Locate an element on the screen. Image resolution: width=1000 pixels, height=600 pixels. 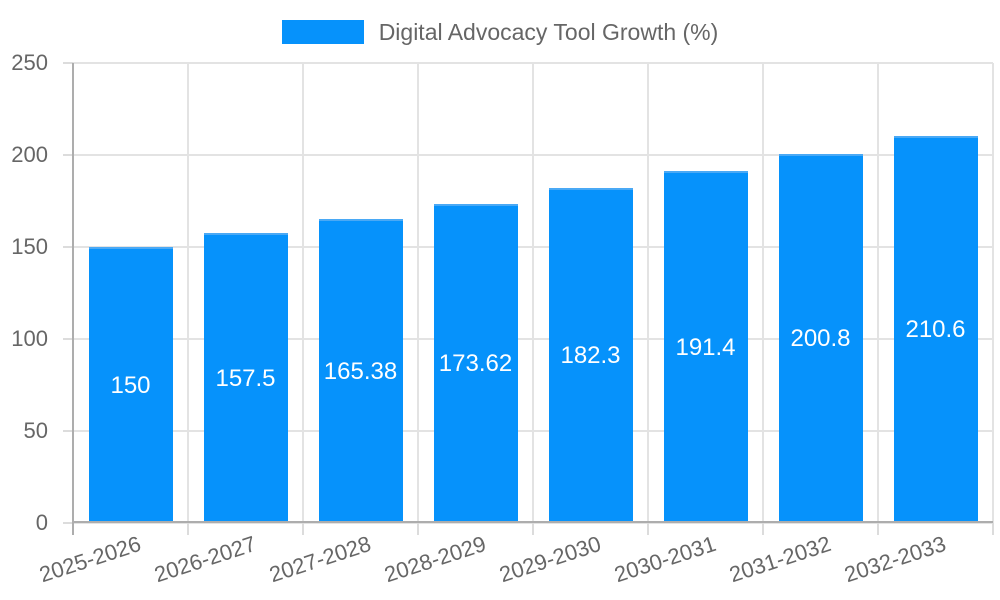
bar: 182.3 is located at coordinates (590, 355).